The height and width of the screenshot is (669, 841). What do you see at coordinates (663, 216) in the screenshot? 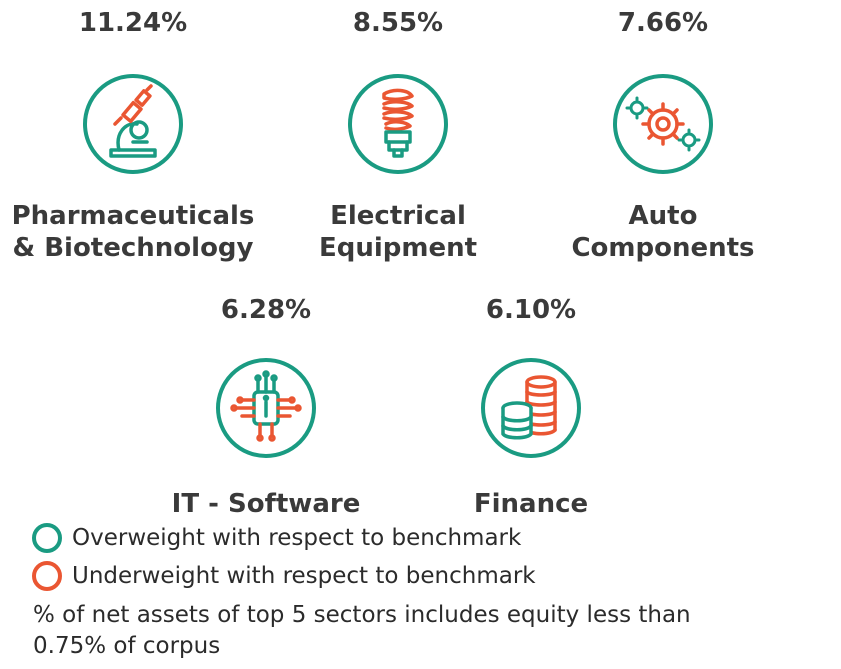
I see `sector-name-line1: Auto` at bounding box center [663, 216].